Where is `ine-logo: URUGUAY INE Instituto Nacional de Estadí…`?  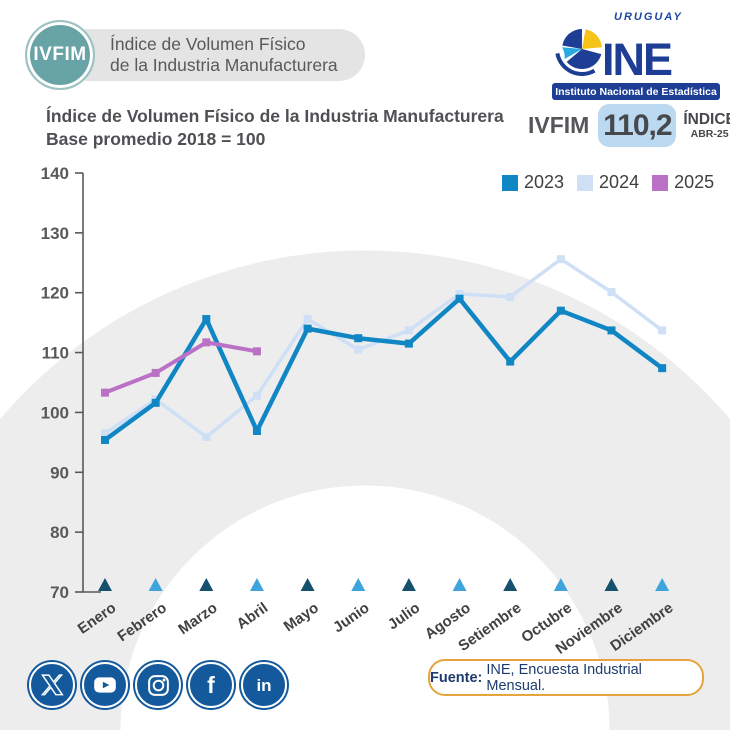 ine-logo: URUGUAY INE Instituto Nacional de Estadí… is located at coordinates (638, 55).